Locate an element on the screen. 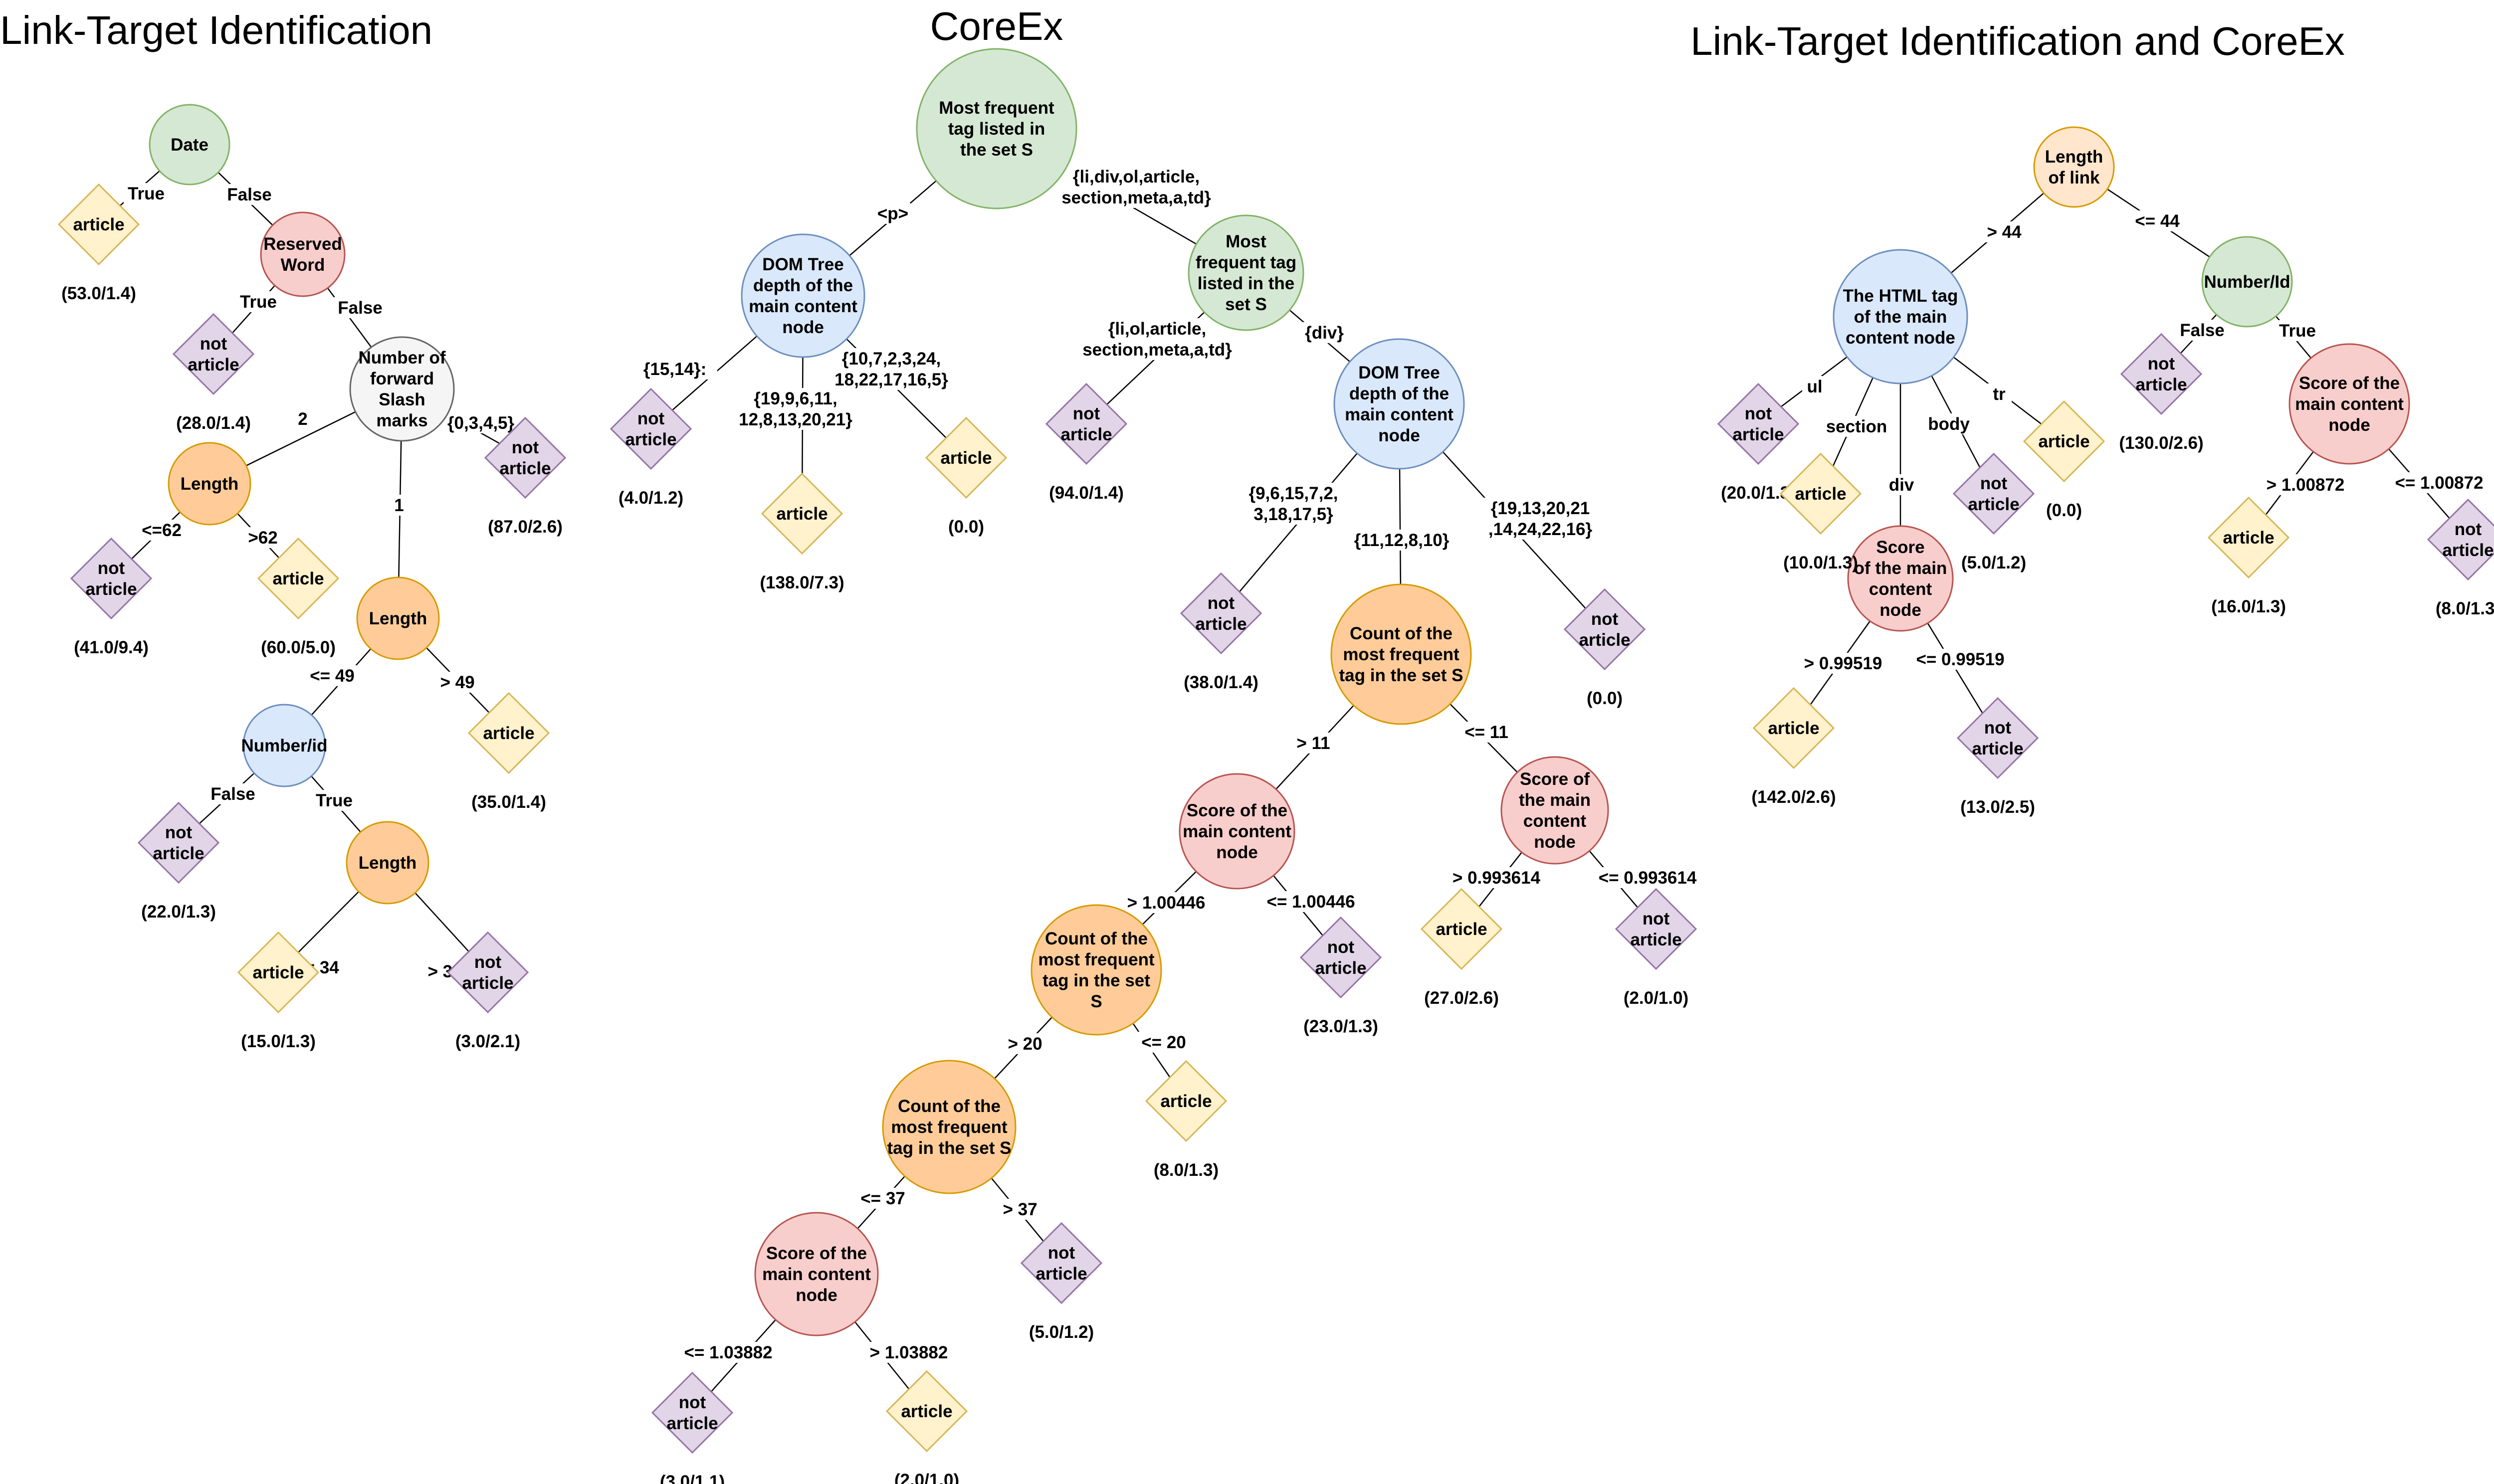 This screenshot has width=2494, height=1484. edge-label-group: > 0.993614 is located at coordinates (1496, 877).